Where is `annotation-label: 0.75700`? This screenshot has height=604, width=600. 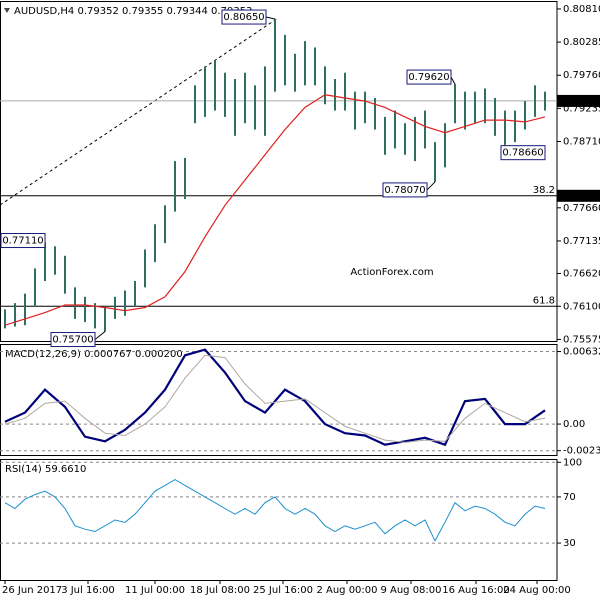 annotation-label: 0.75700 is located at coordinates (72, 340).